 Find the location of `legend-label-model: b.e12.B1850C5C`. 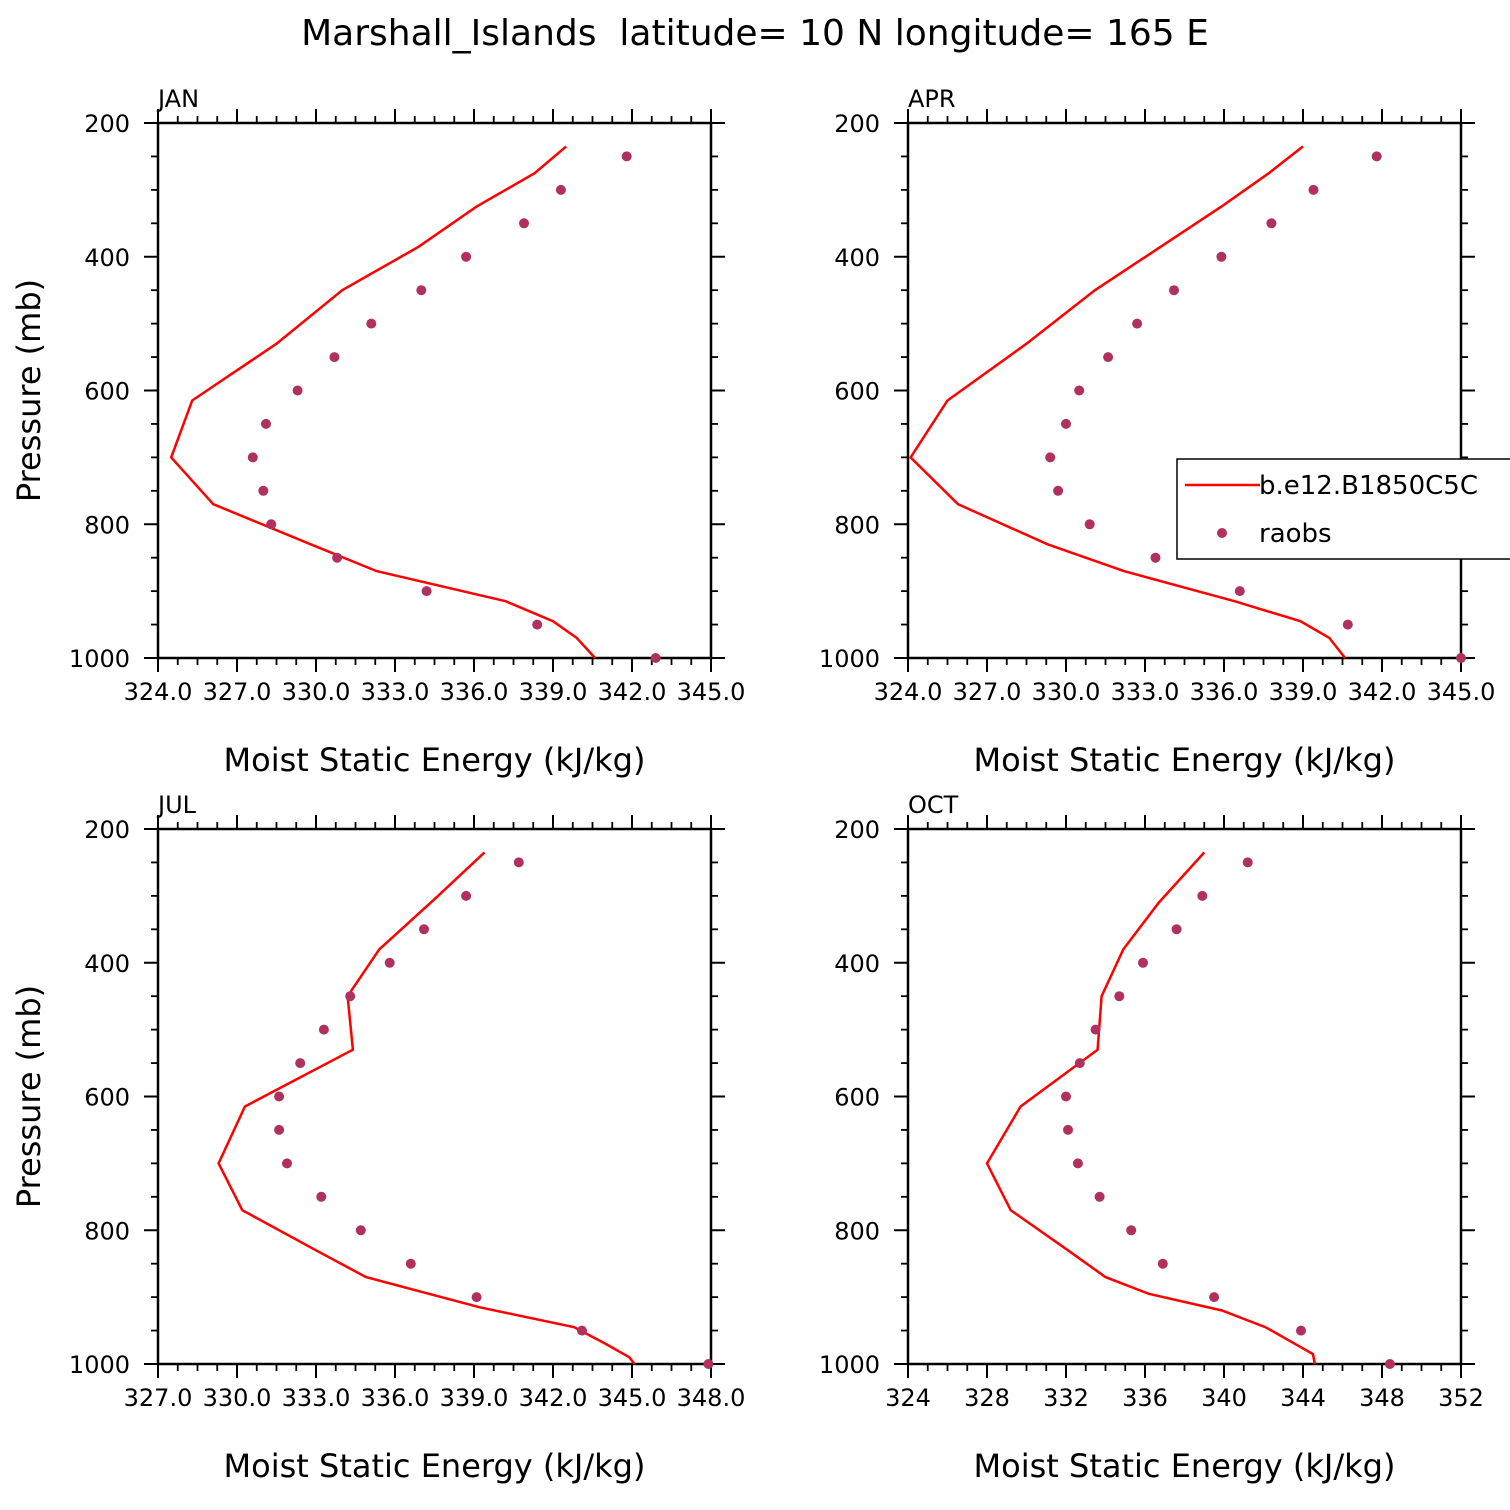

legend-label-model: b.e12.B1850C5C is located at coordinates (1368, 486).